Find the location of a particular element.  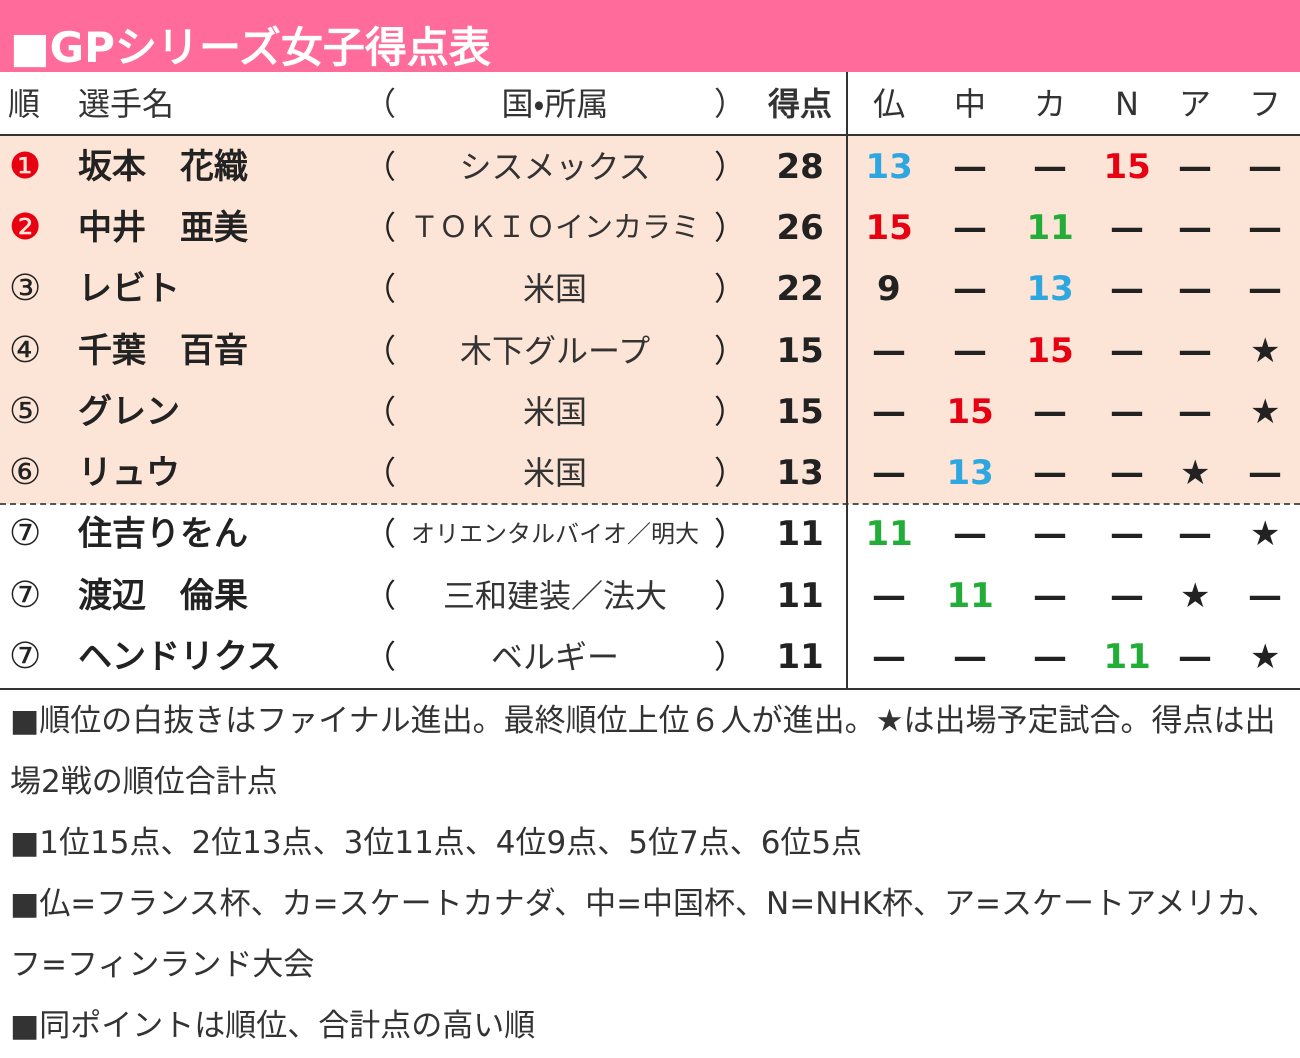

note: ■同ポイントは順位、合計点の高い順 is located at coordinates (273, 1025).